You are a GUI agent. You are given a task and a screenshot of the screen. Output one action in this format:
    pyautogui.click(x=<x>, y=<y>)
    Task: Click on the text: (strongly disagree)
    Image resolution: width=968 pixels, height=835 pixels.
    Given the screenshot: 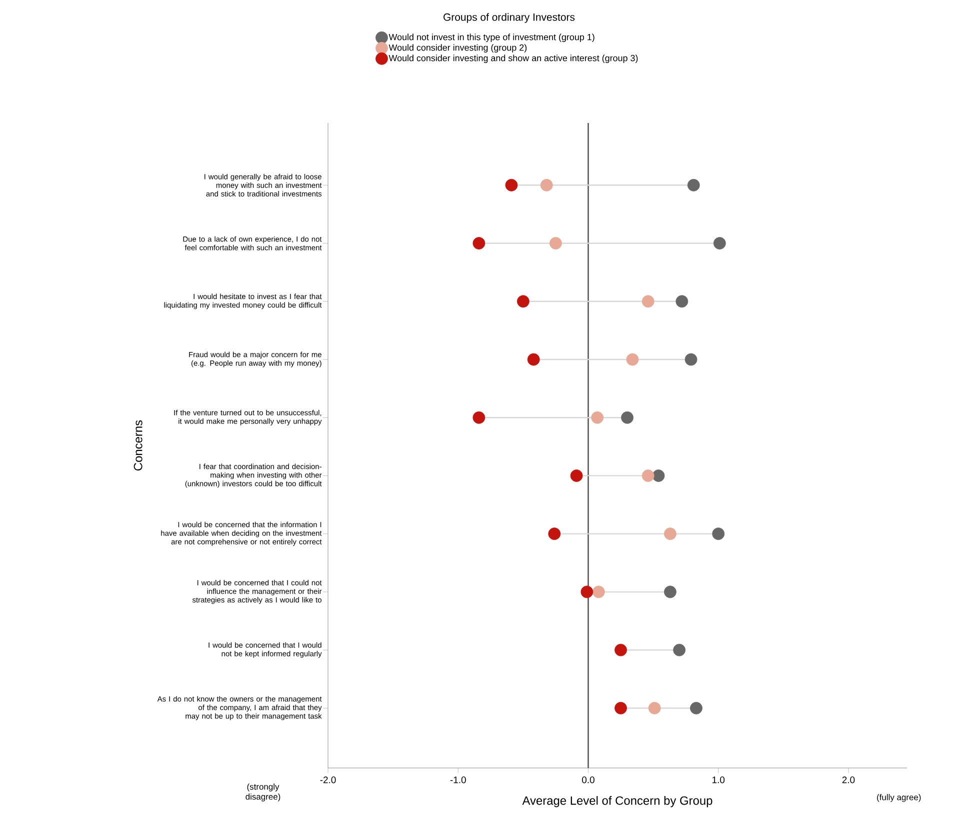 What is the action you would take?
    pyautogui.click(x=263, y=793)
    